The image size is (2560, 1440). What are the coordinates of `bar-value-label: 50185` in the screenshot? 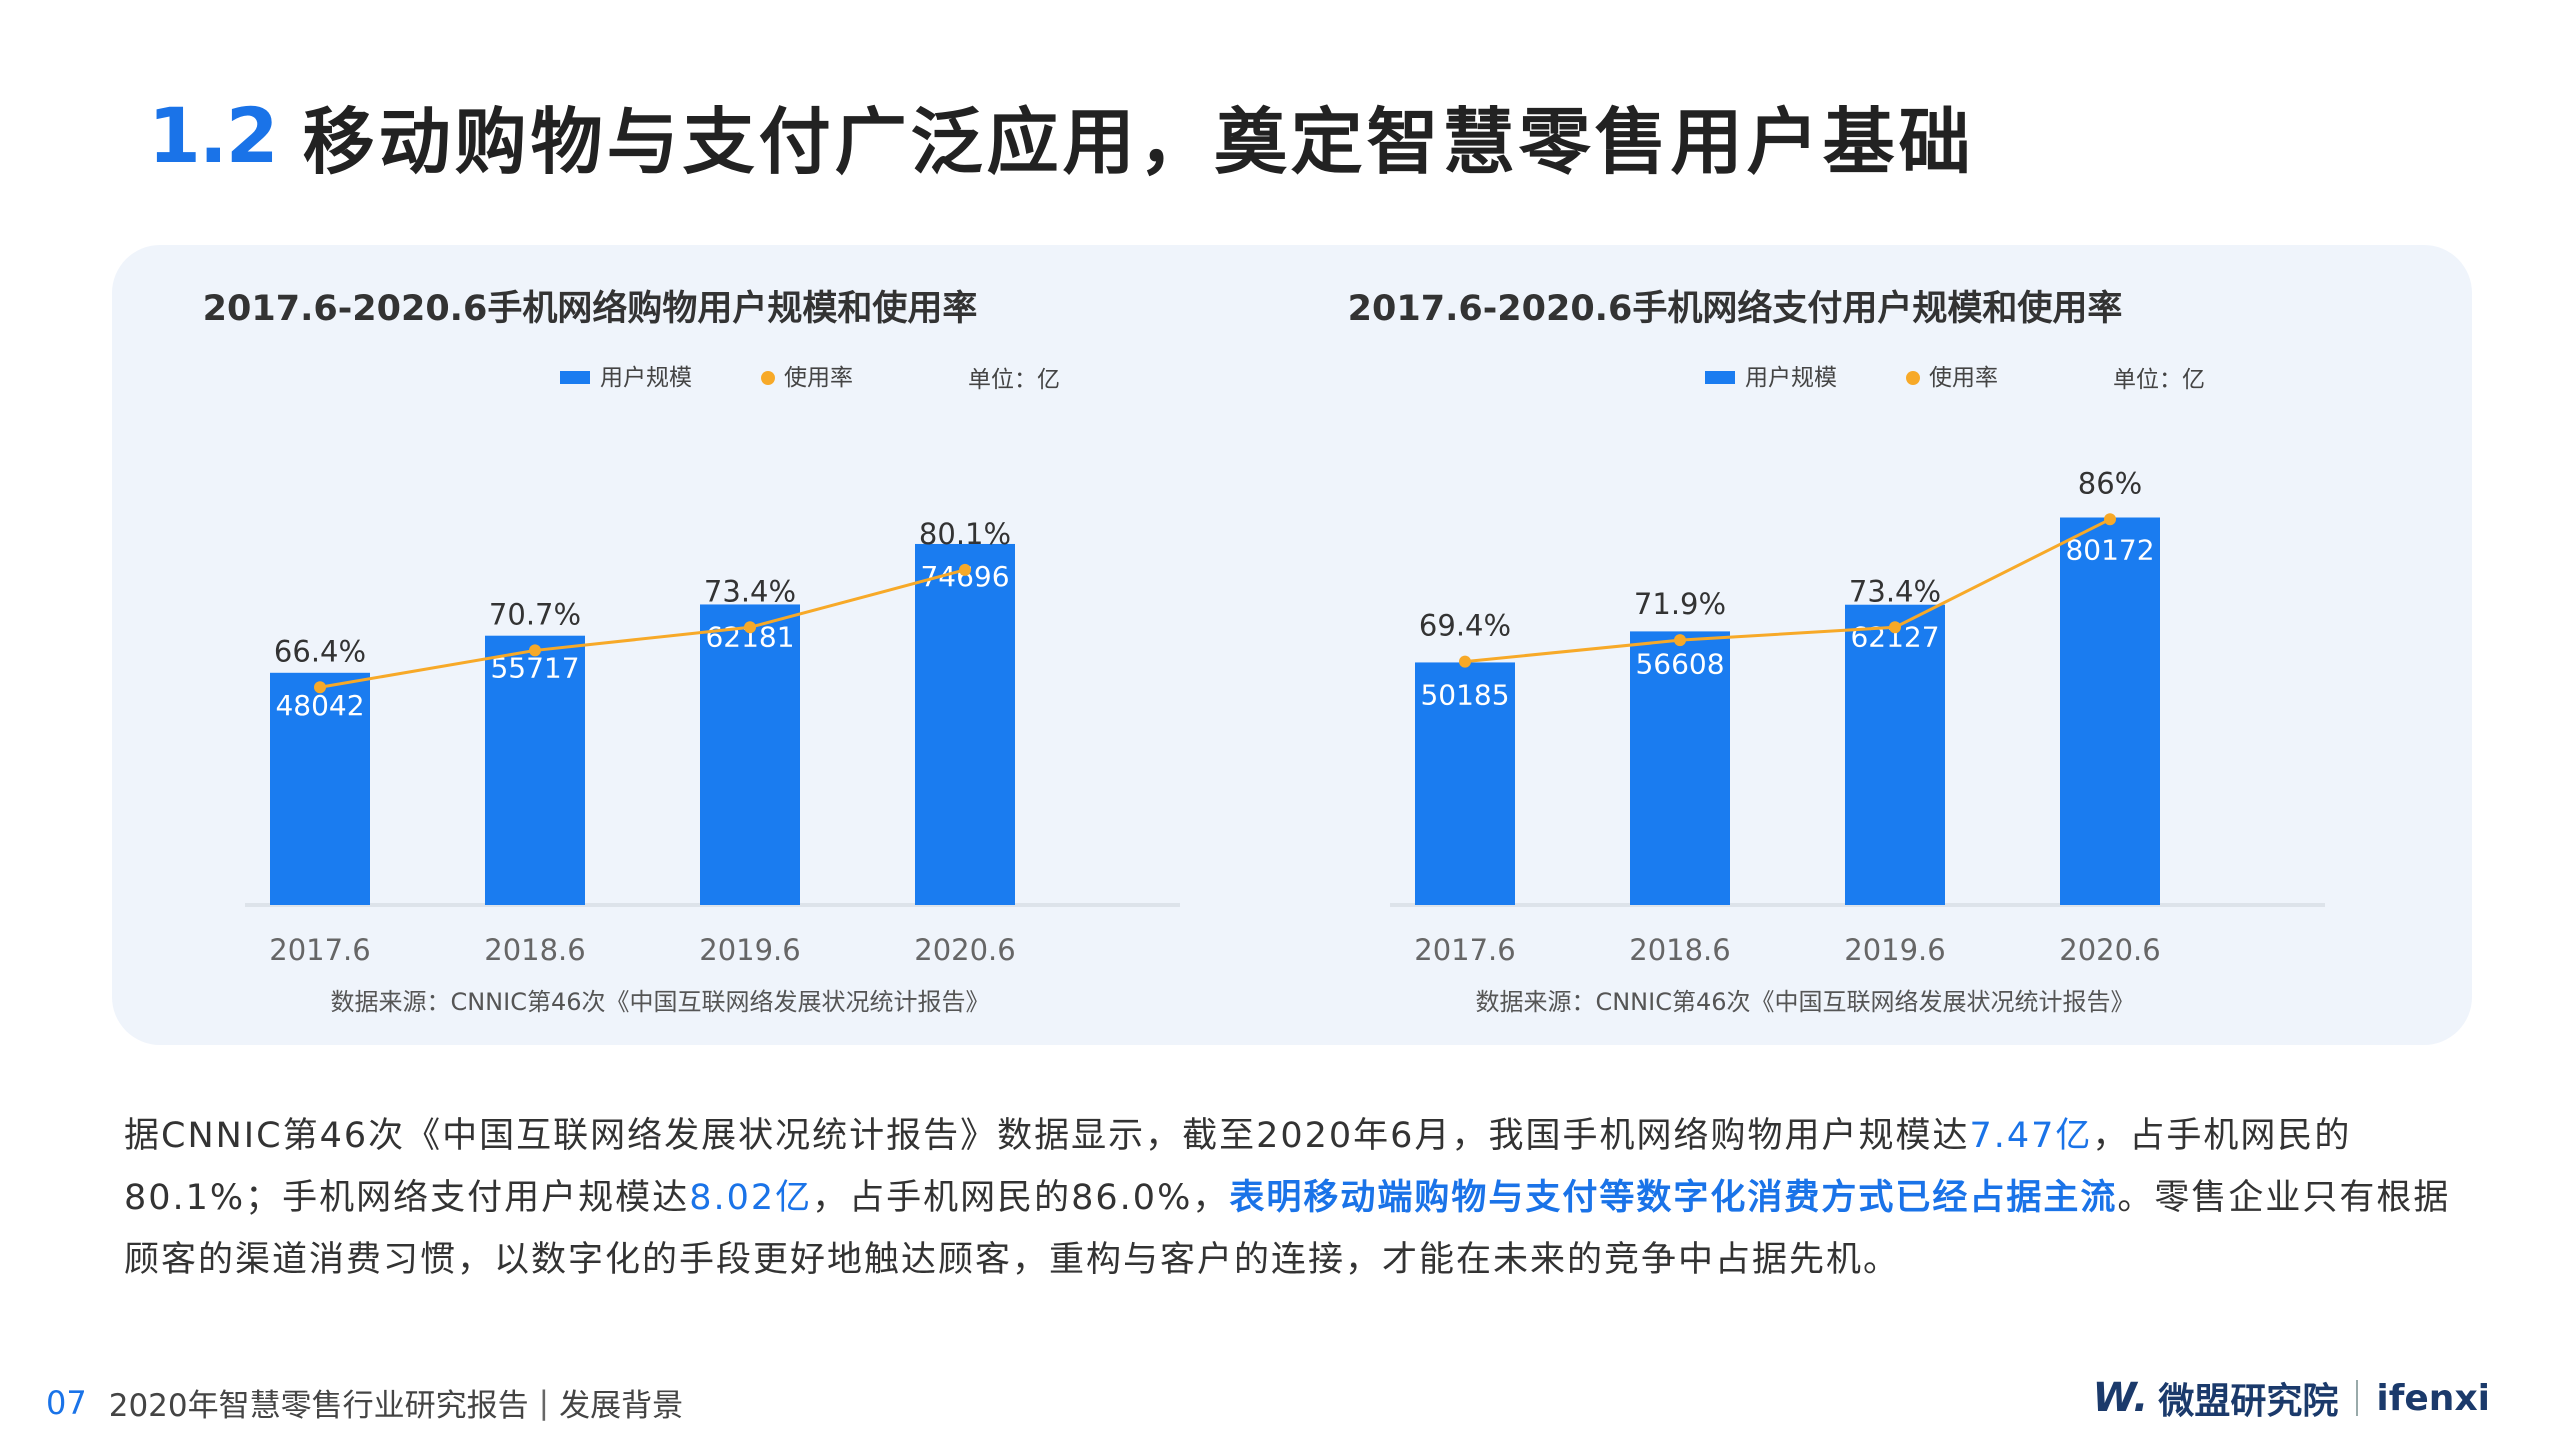 It's located at (1464, 694).